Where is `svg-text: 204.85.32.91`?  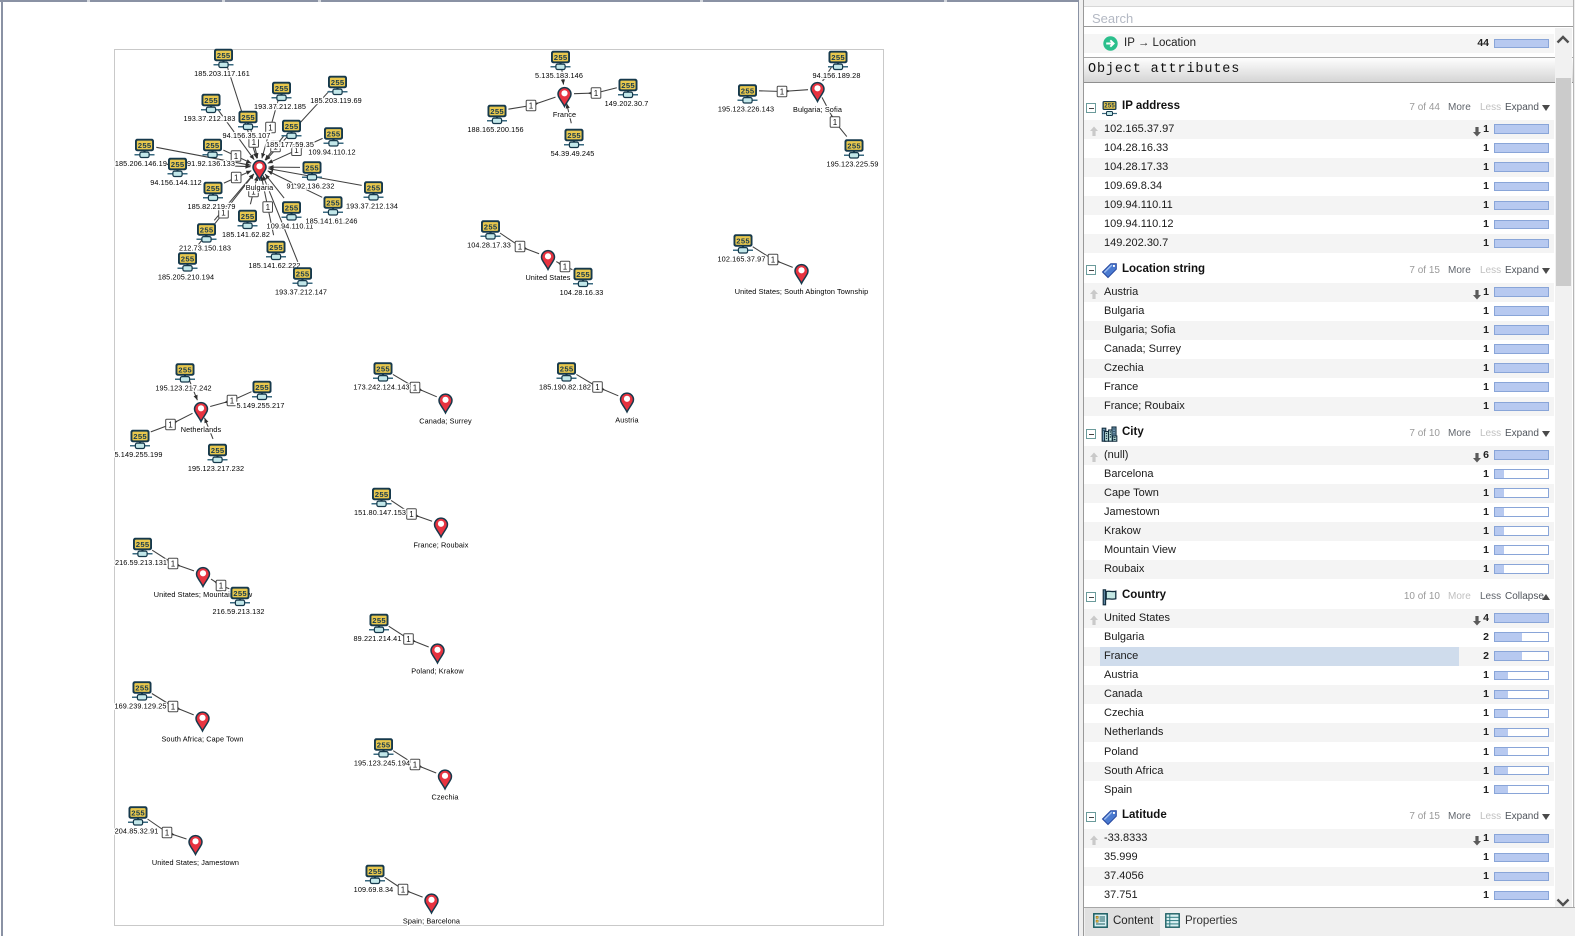
svg-text: 204.85.32.91 is located at coordinates (137, 831).